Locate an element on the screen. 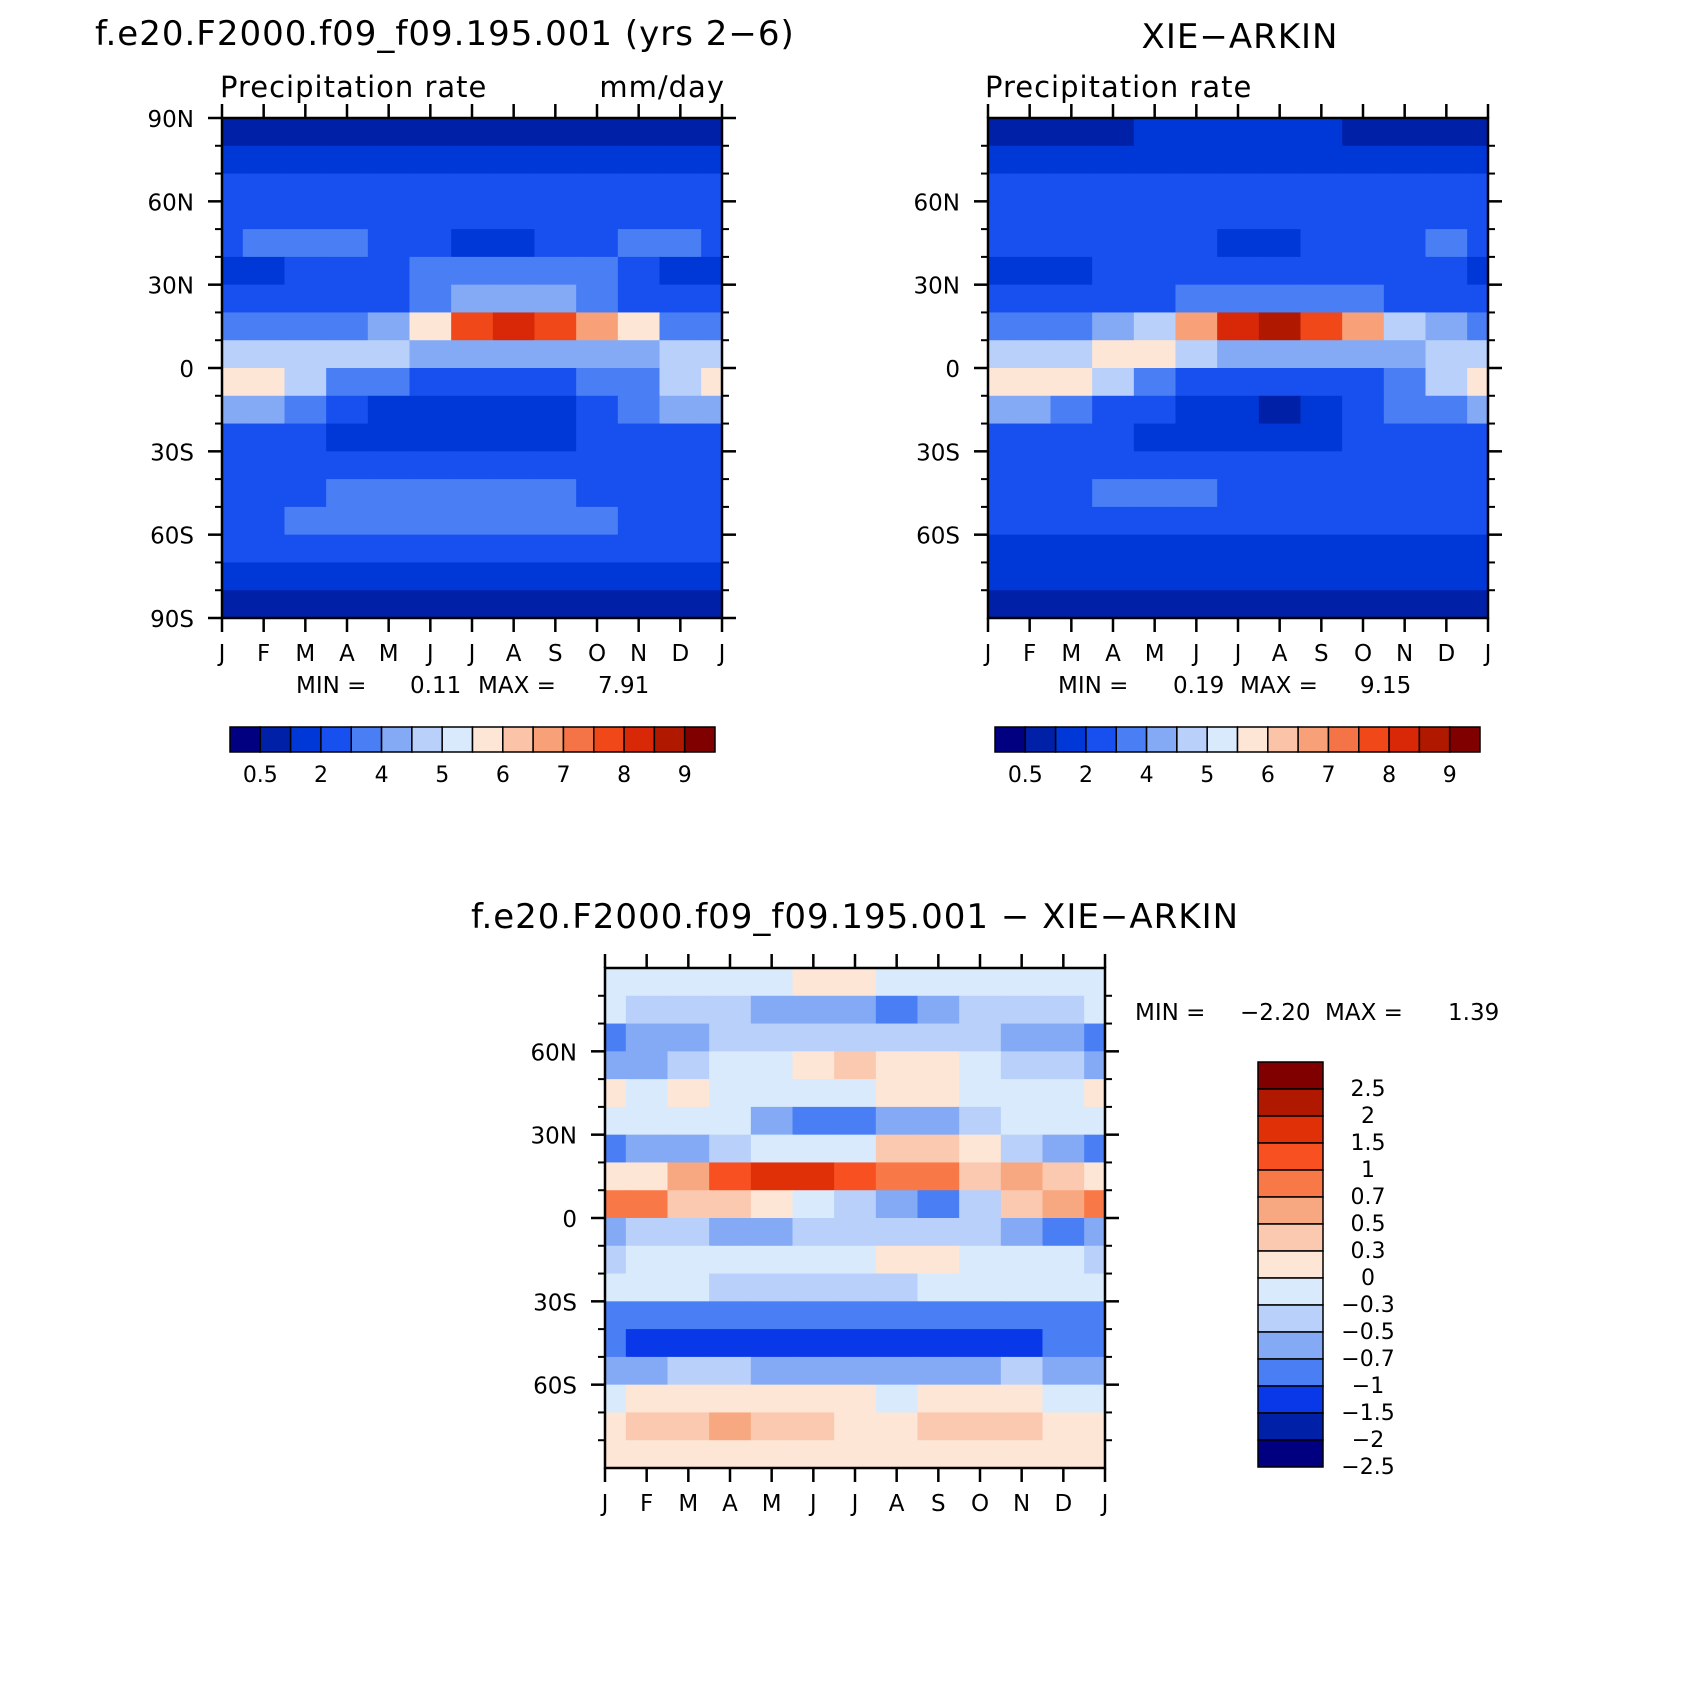  colorbar-label: 9 is located at coordinates (1450, 775).